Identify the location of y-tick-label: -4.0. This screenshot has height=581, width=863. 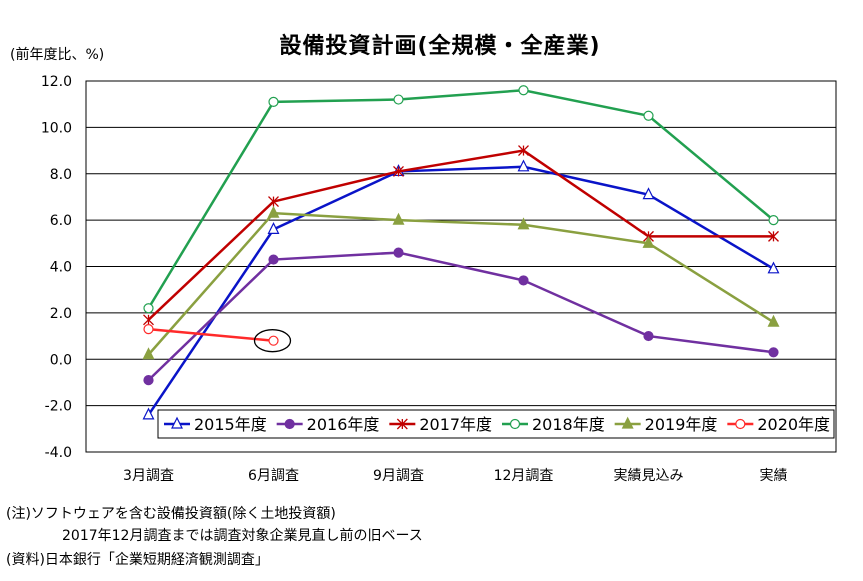
(58, 453).